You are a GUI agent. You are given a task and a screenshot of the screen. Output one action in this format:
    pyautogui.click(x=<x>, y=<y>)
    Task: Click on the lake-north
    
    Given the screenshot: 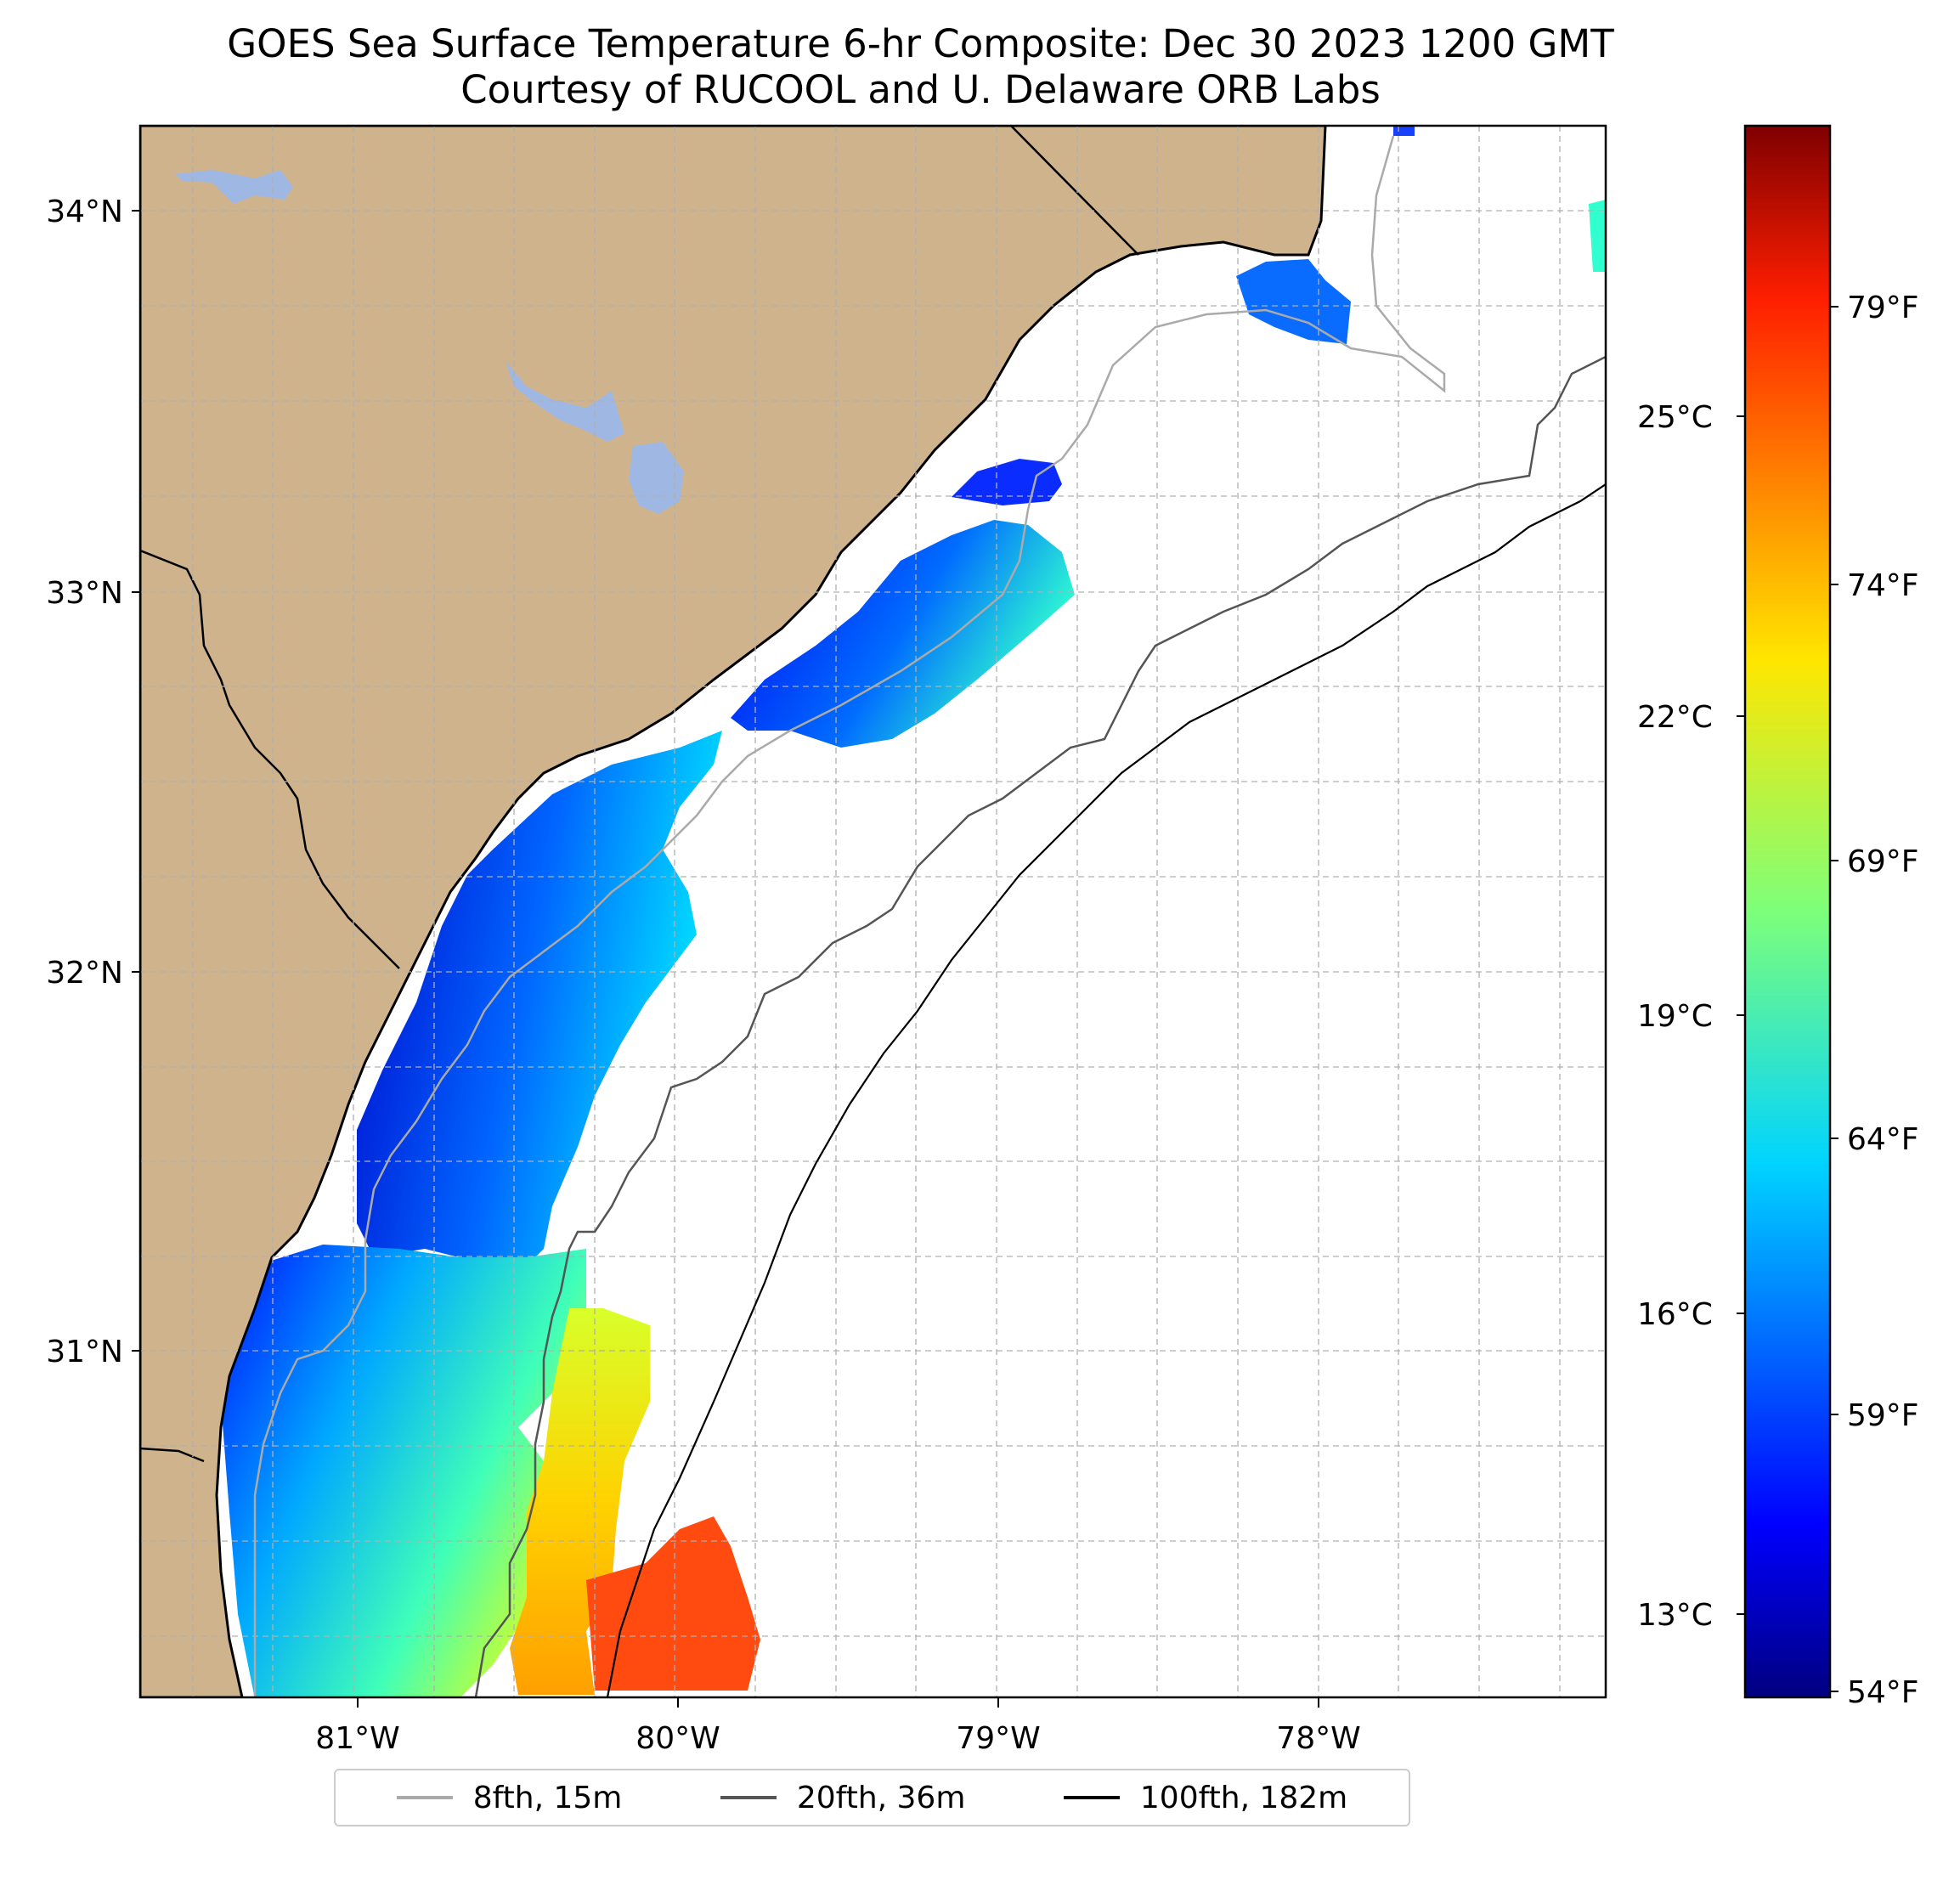 What is the action you would take?
    pyautogui.click(x=234, y=187)
    